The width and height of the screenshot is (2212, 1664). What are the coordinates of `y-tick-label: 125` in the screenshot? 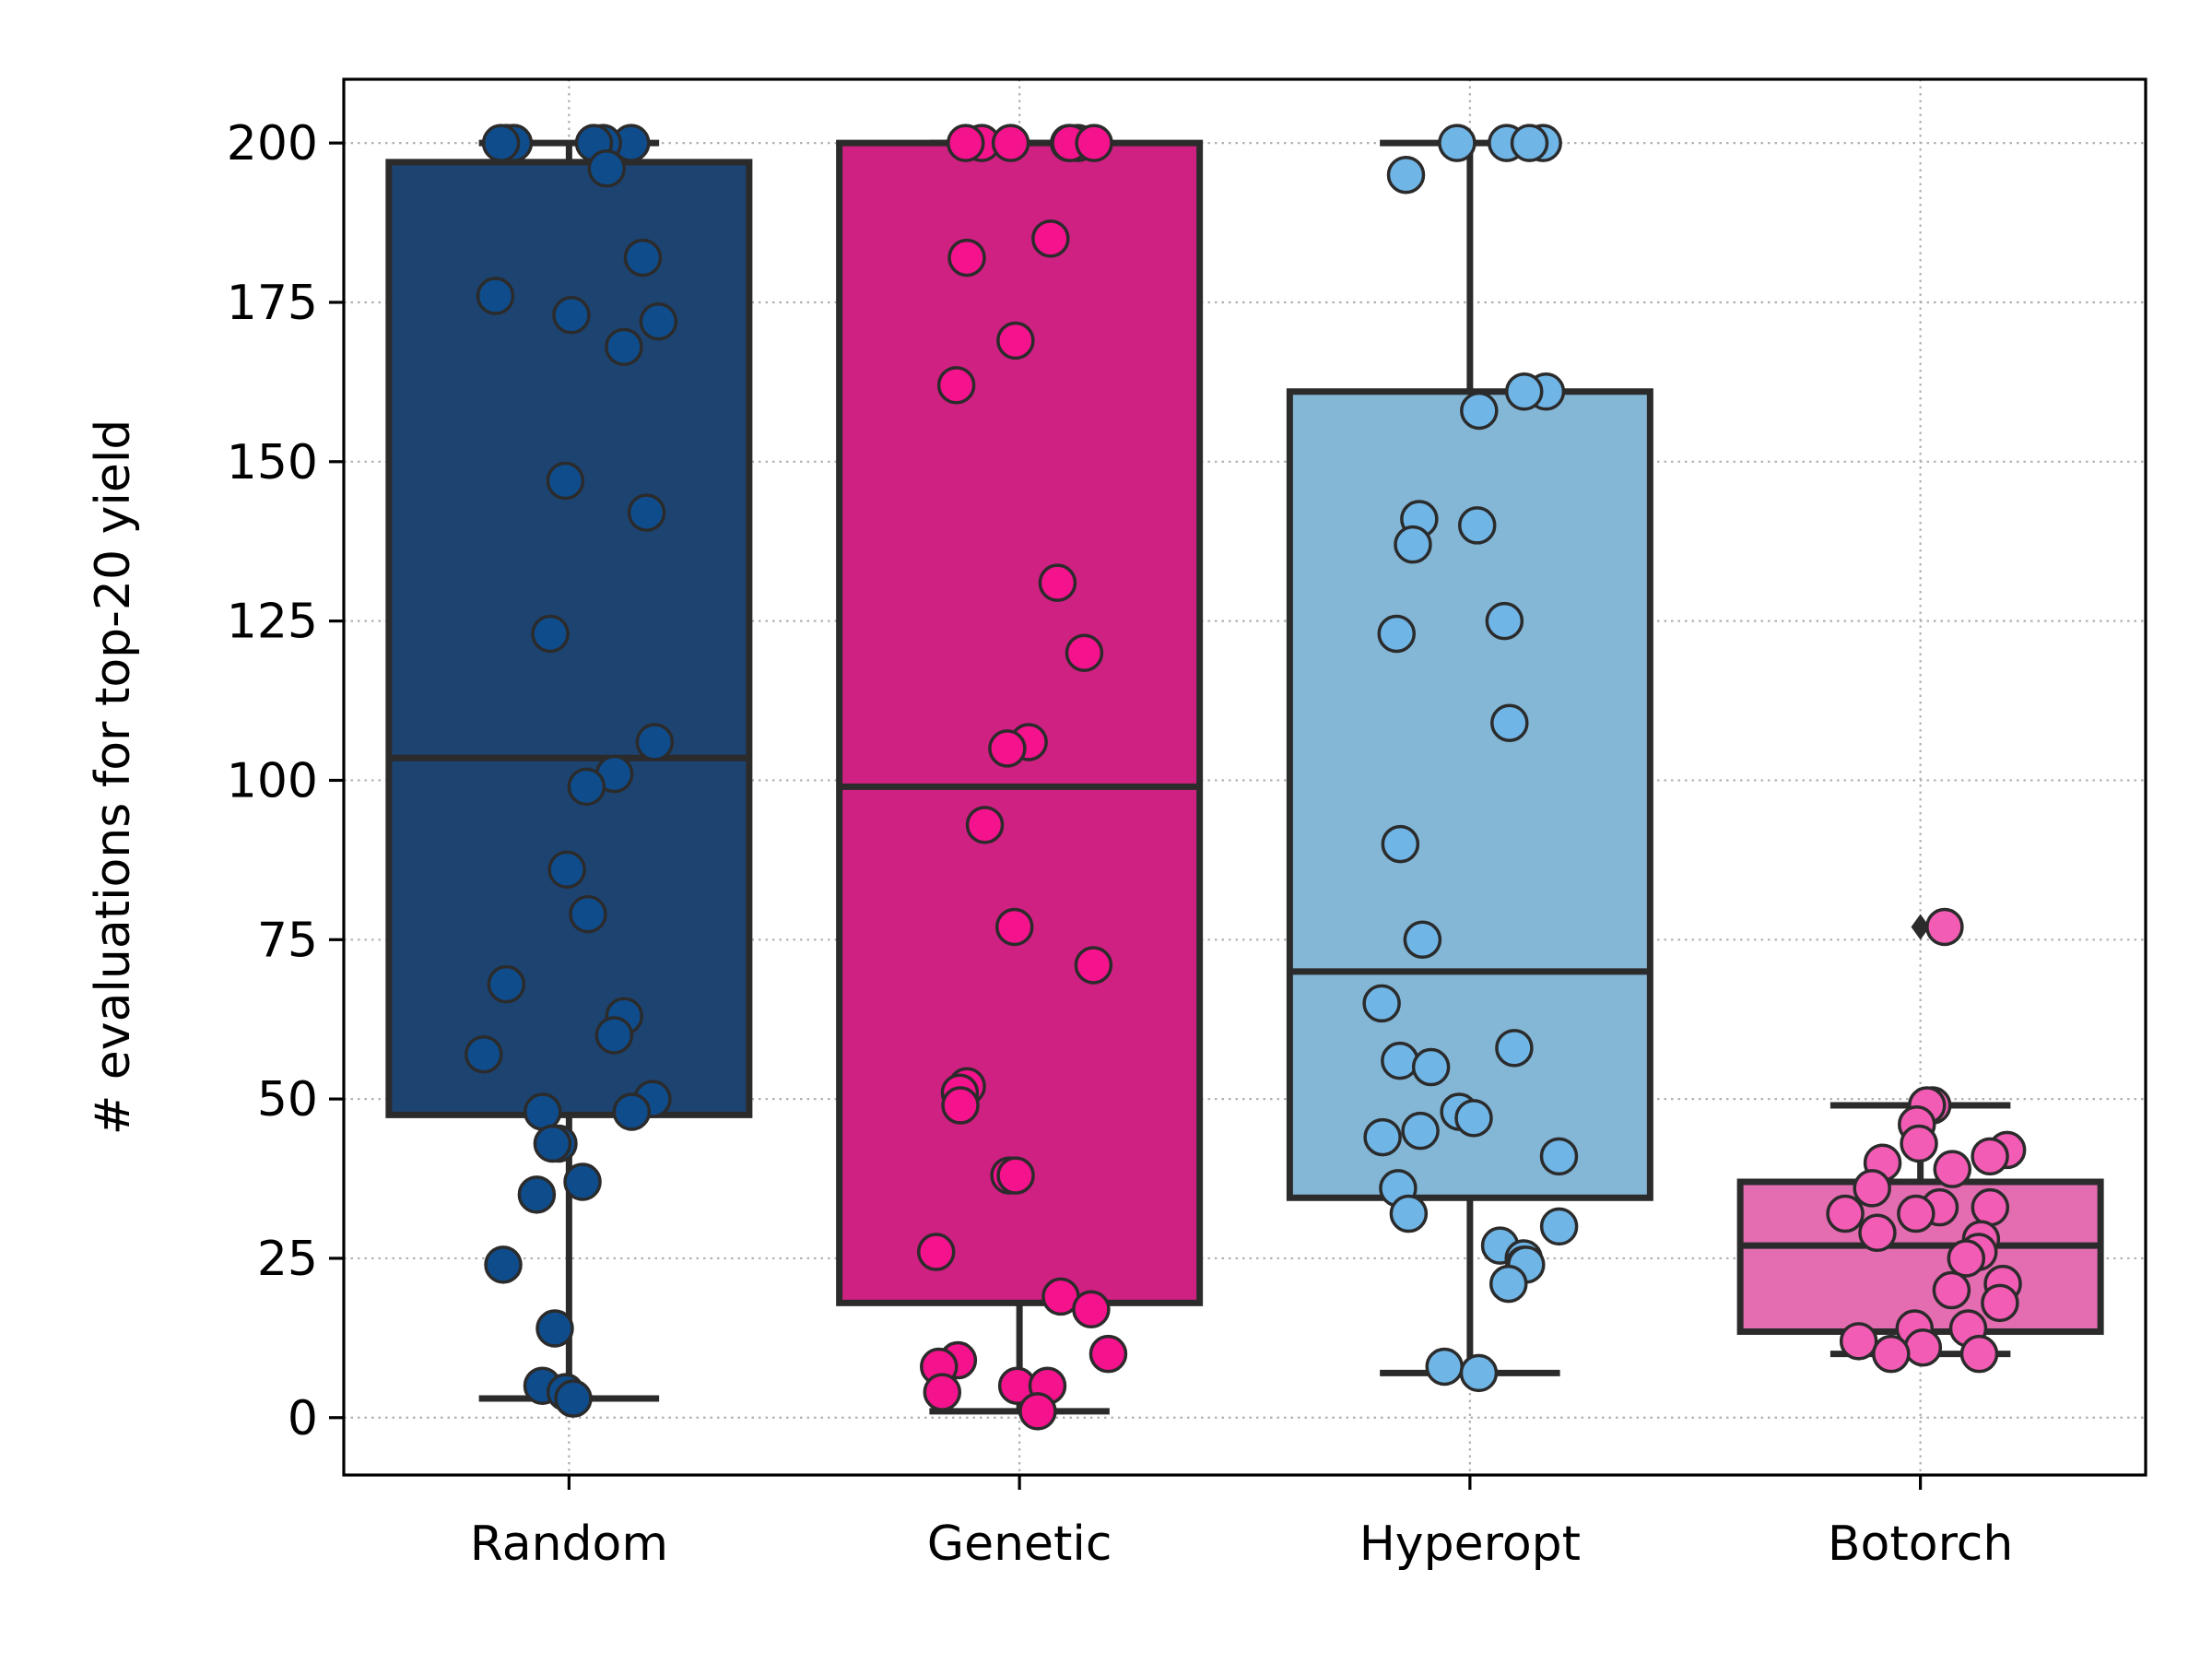 It's located at (272, 622).